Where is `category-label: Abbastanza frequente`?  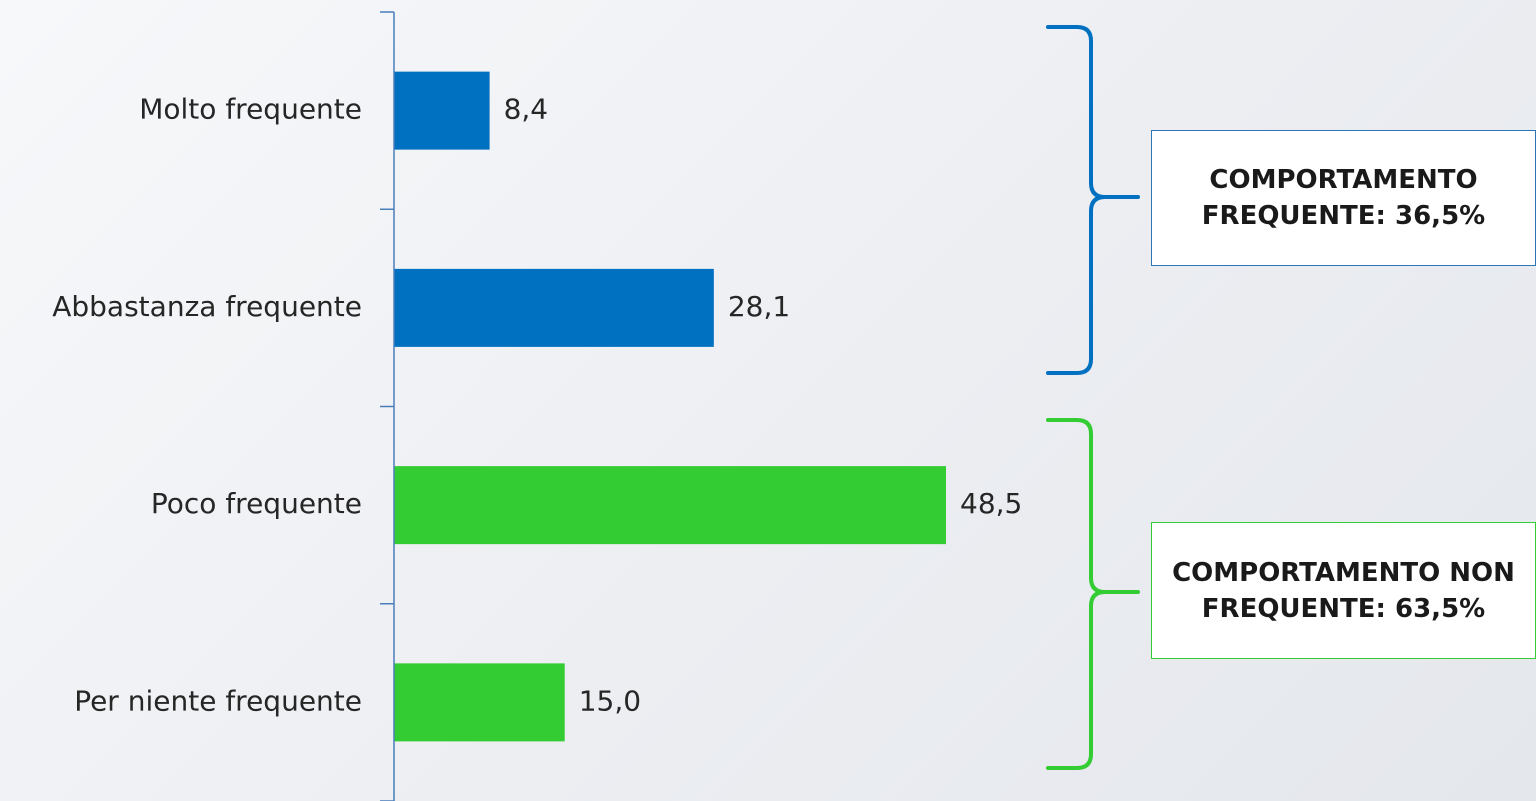
category-label: Abbastanza frequente is located at coordinates (207, 306).